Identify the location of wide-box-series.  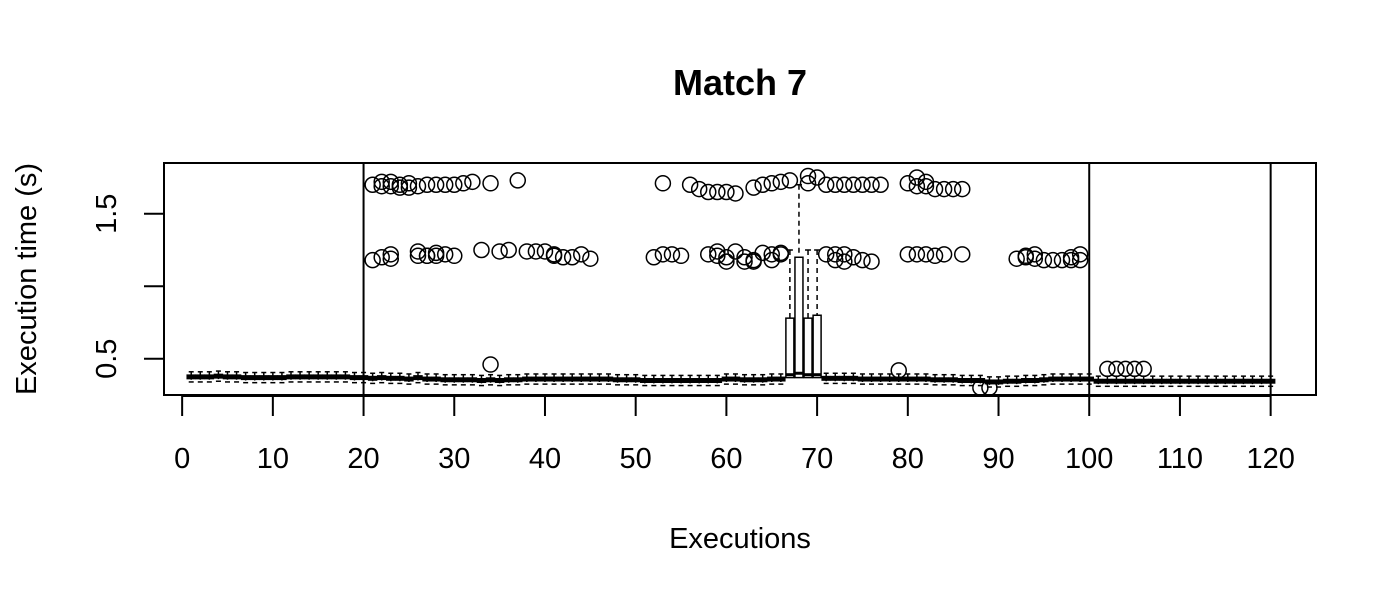
(803, 281).